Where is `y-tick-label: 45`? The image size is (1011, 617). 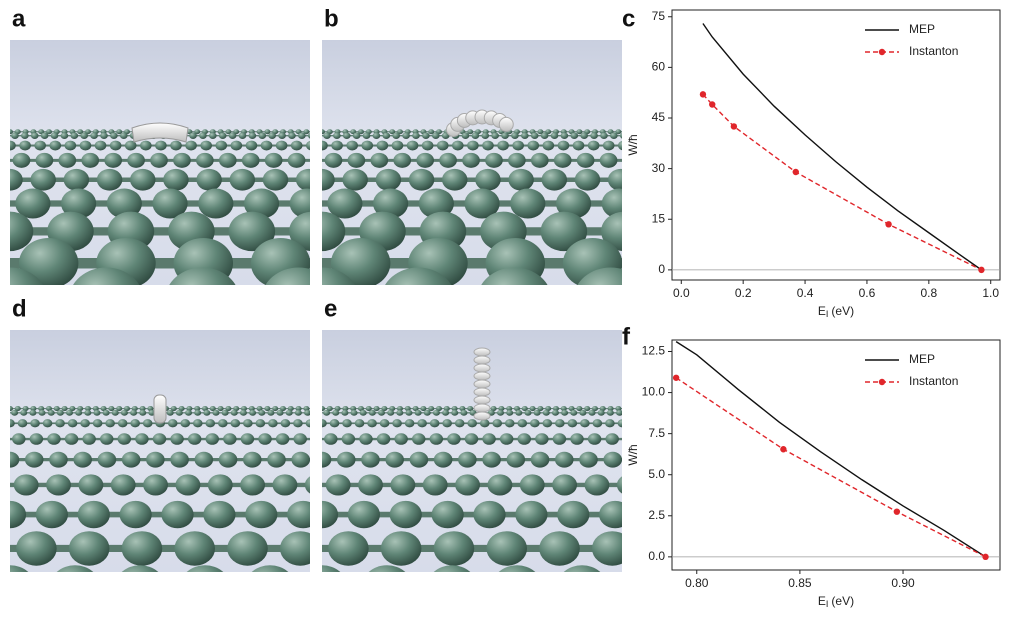
y-tick-label: 45 is located at coordinates (659, 117).